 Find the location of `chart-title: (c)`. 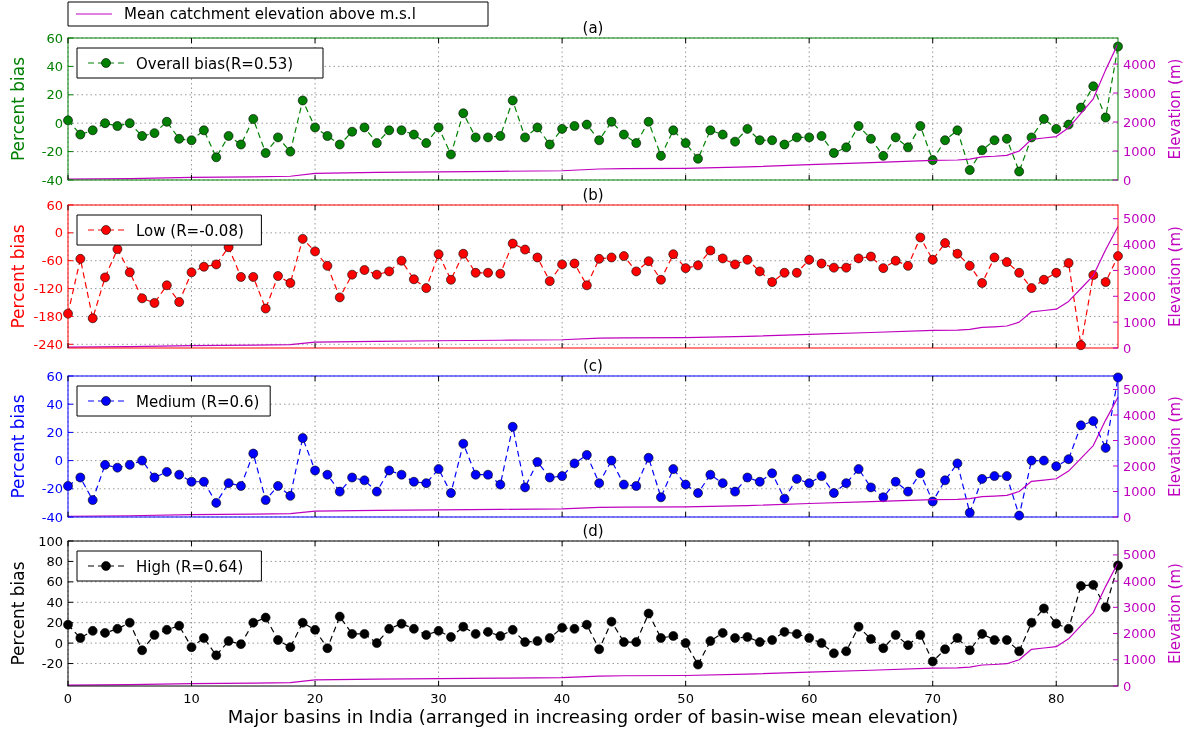

chart-title: (c) is located at coordinates (593, 366).